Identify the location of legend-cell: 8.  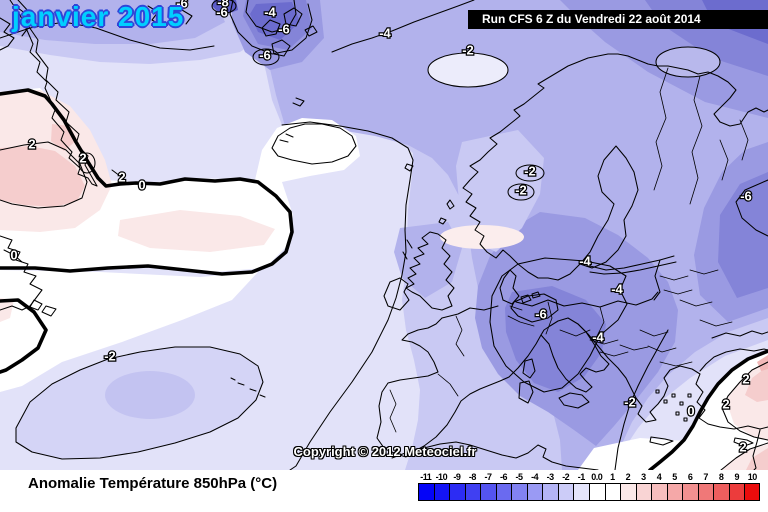
(721, 486).